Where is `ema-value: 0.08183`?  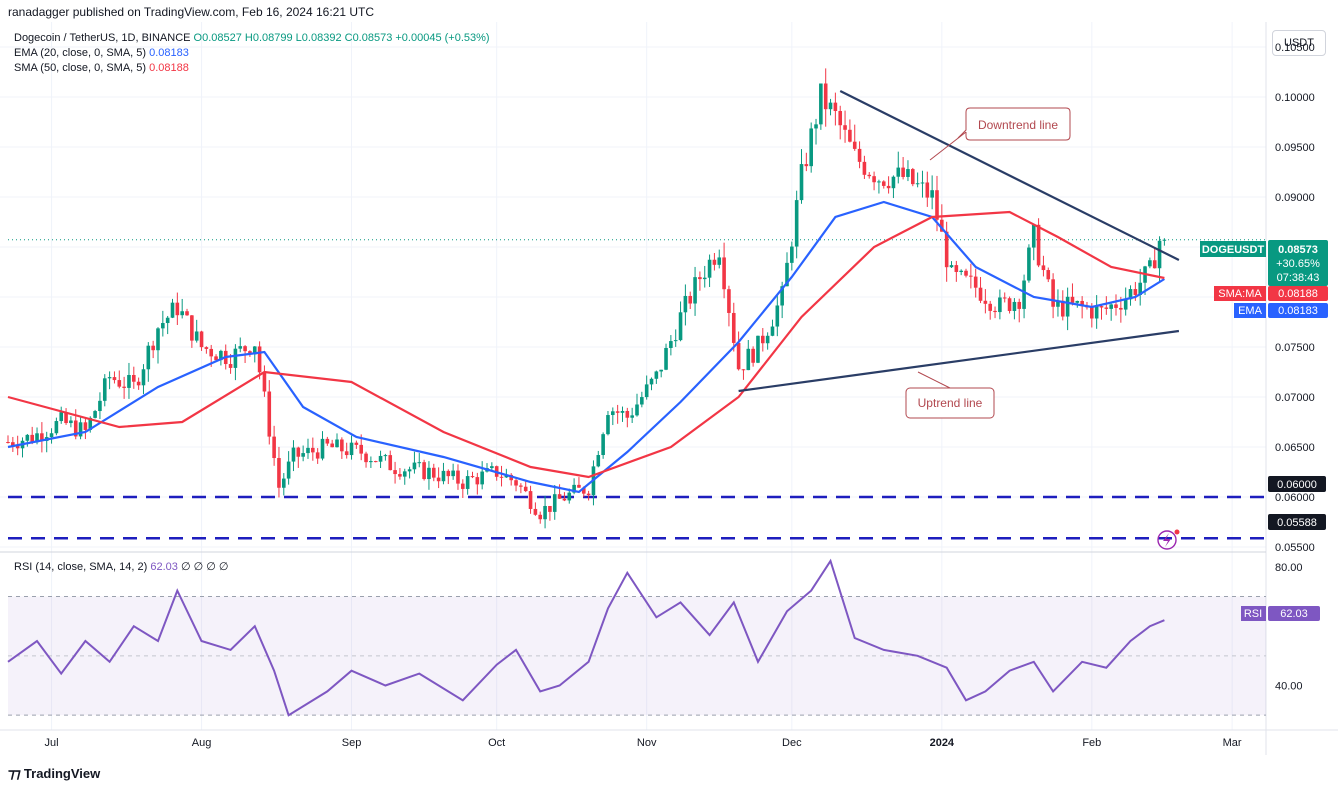 ema-value: 0.08183 is located at coordinates (169, 53).